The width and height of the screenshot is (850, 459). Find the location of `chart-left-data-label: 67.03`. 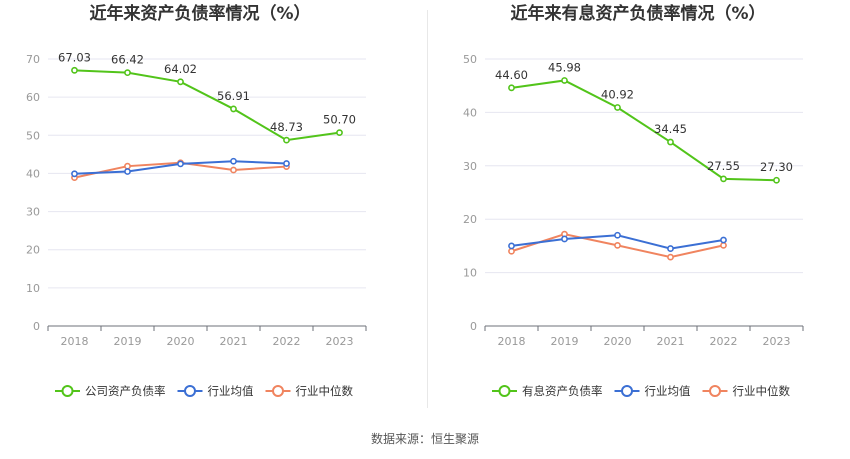

chart-left-data-label: 67.03 is located at coordinates (74, 57).